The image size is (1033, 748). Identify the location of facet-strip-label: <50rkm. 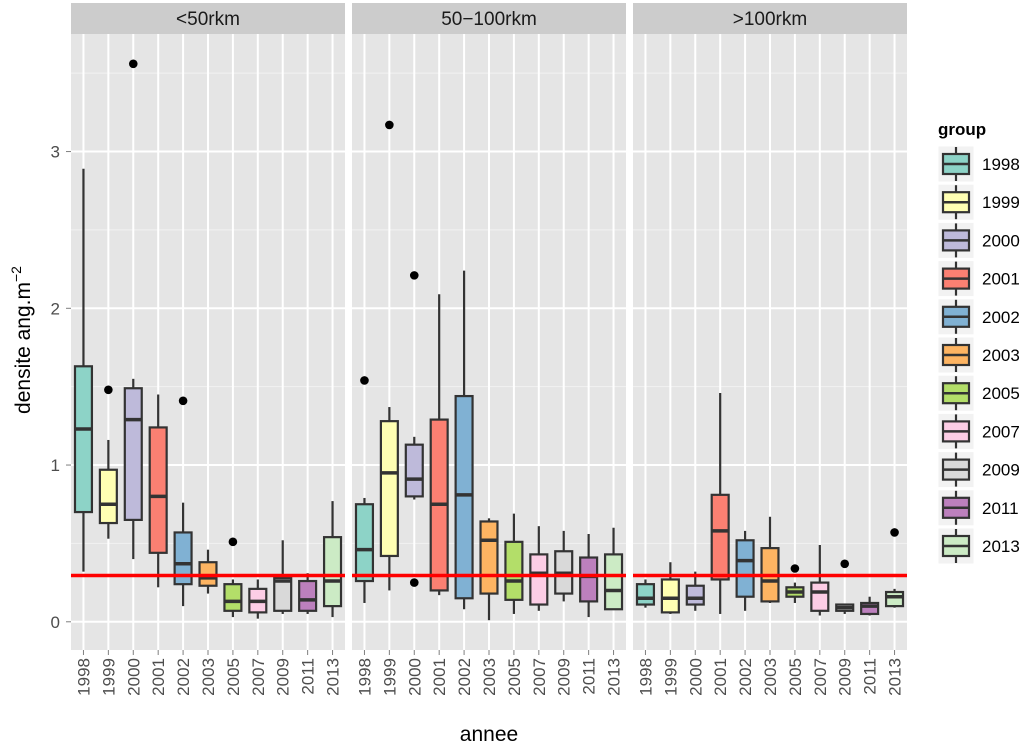
(208, 19).